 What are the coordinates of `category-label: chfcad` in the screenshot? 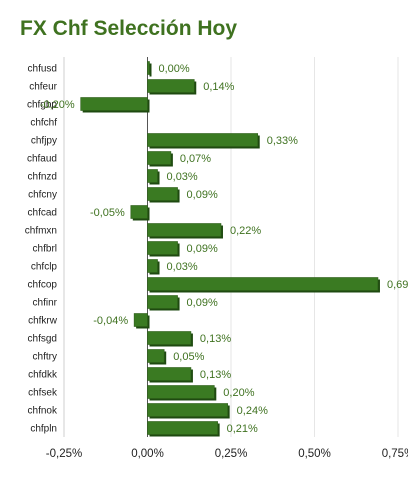 It's located at (42, 213).